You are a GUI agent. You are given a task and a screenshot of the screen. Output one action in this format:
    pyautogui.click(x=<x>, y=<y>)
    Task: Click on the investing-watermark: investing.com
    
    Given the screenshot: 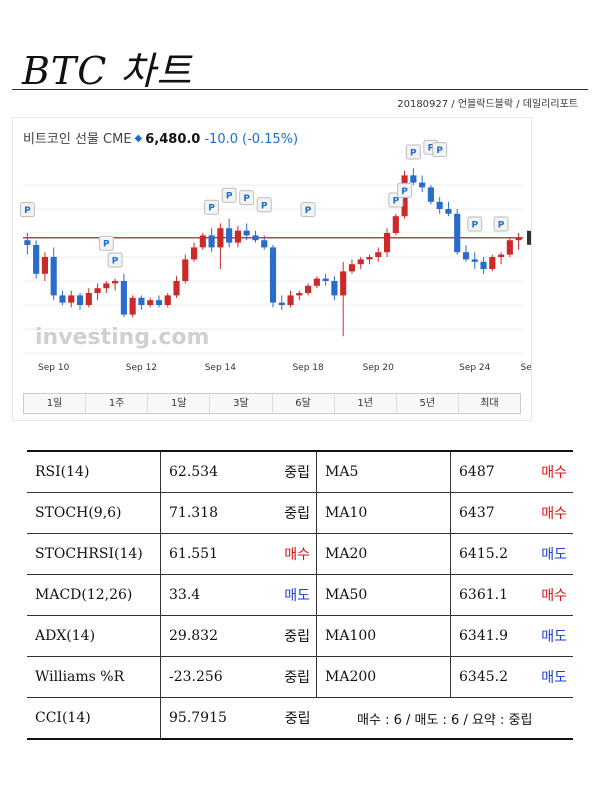 What is the action you would take?
    pyautogui.click(x=122, y=337)
    